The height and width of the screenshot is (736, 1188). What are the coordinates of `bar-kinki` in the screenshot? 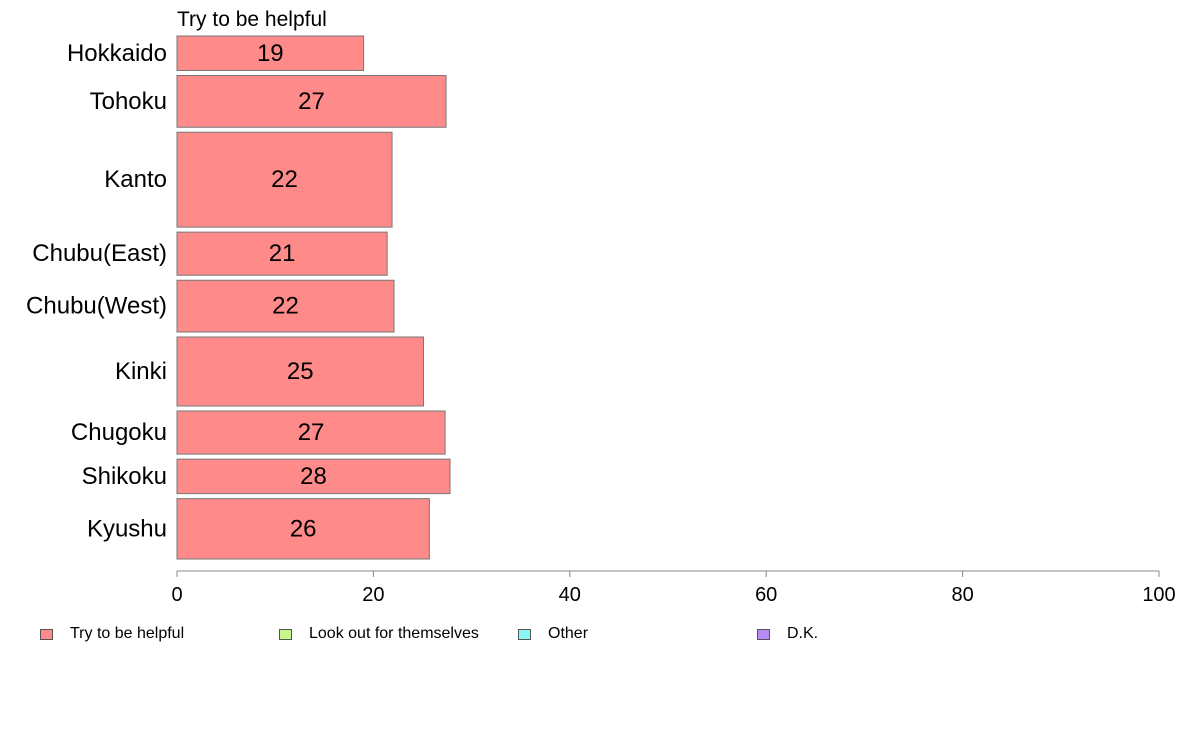 It's located at (300, 371).